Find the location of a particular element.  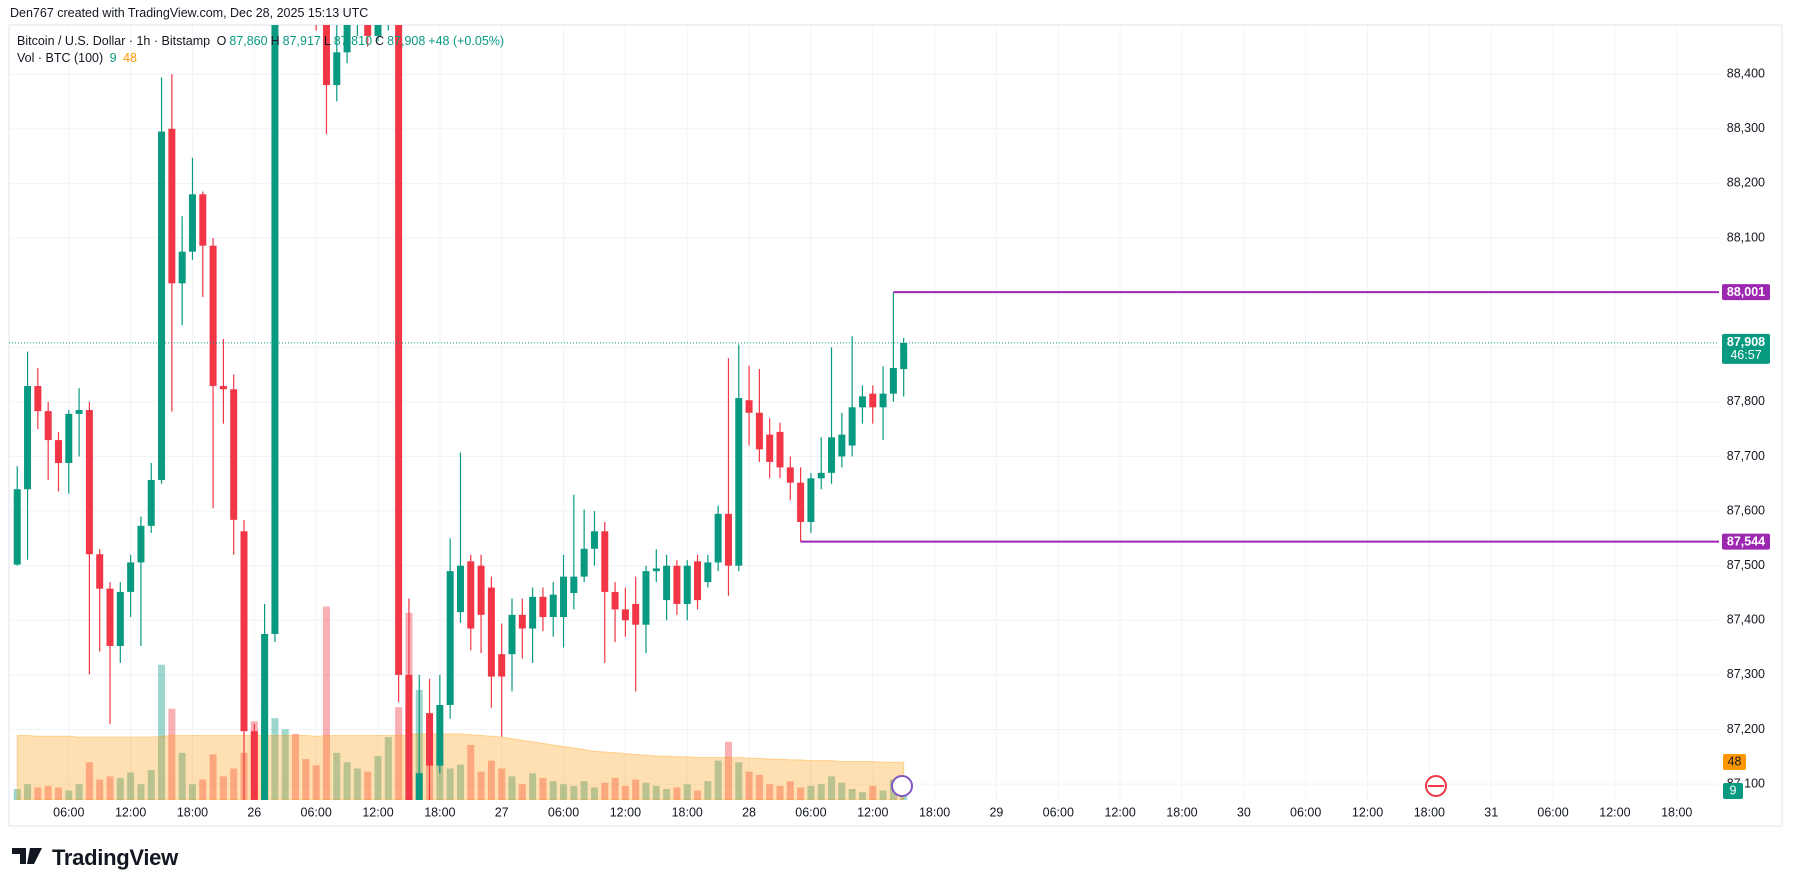

x-tick-label: 26 is located at coordinates (254, 812).